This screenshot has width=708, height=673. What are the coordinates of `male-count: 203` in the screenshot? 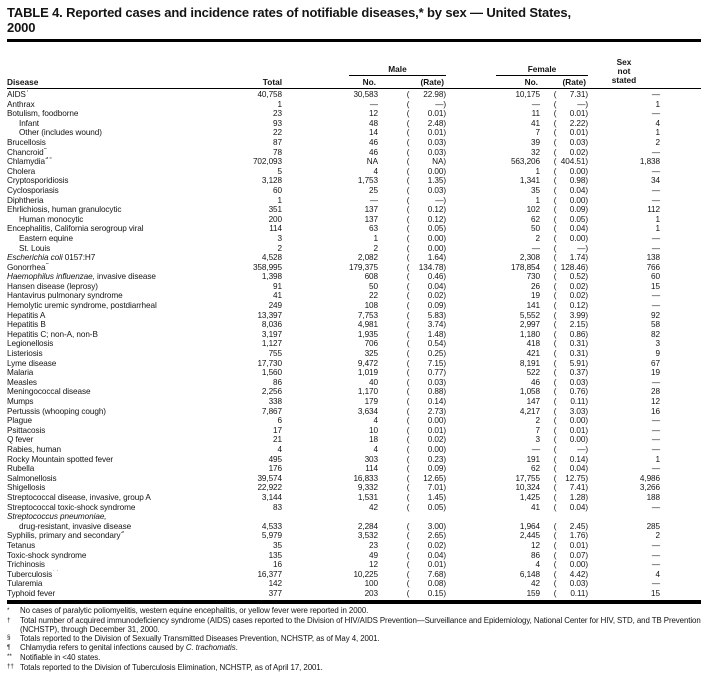 It's located at (371, 593).